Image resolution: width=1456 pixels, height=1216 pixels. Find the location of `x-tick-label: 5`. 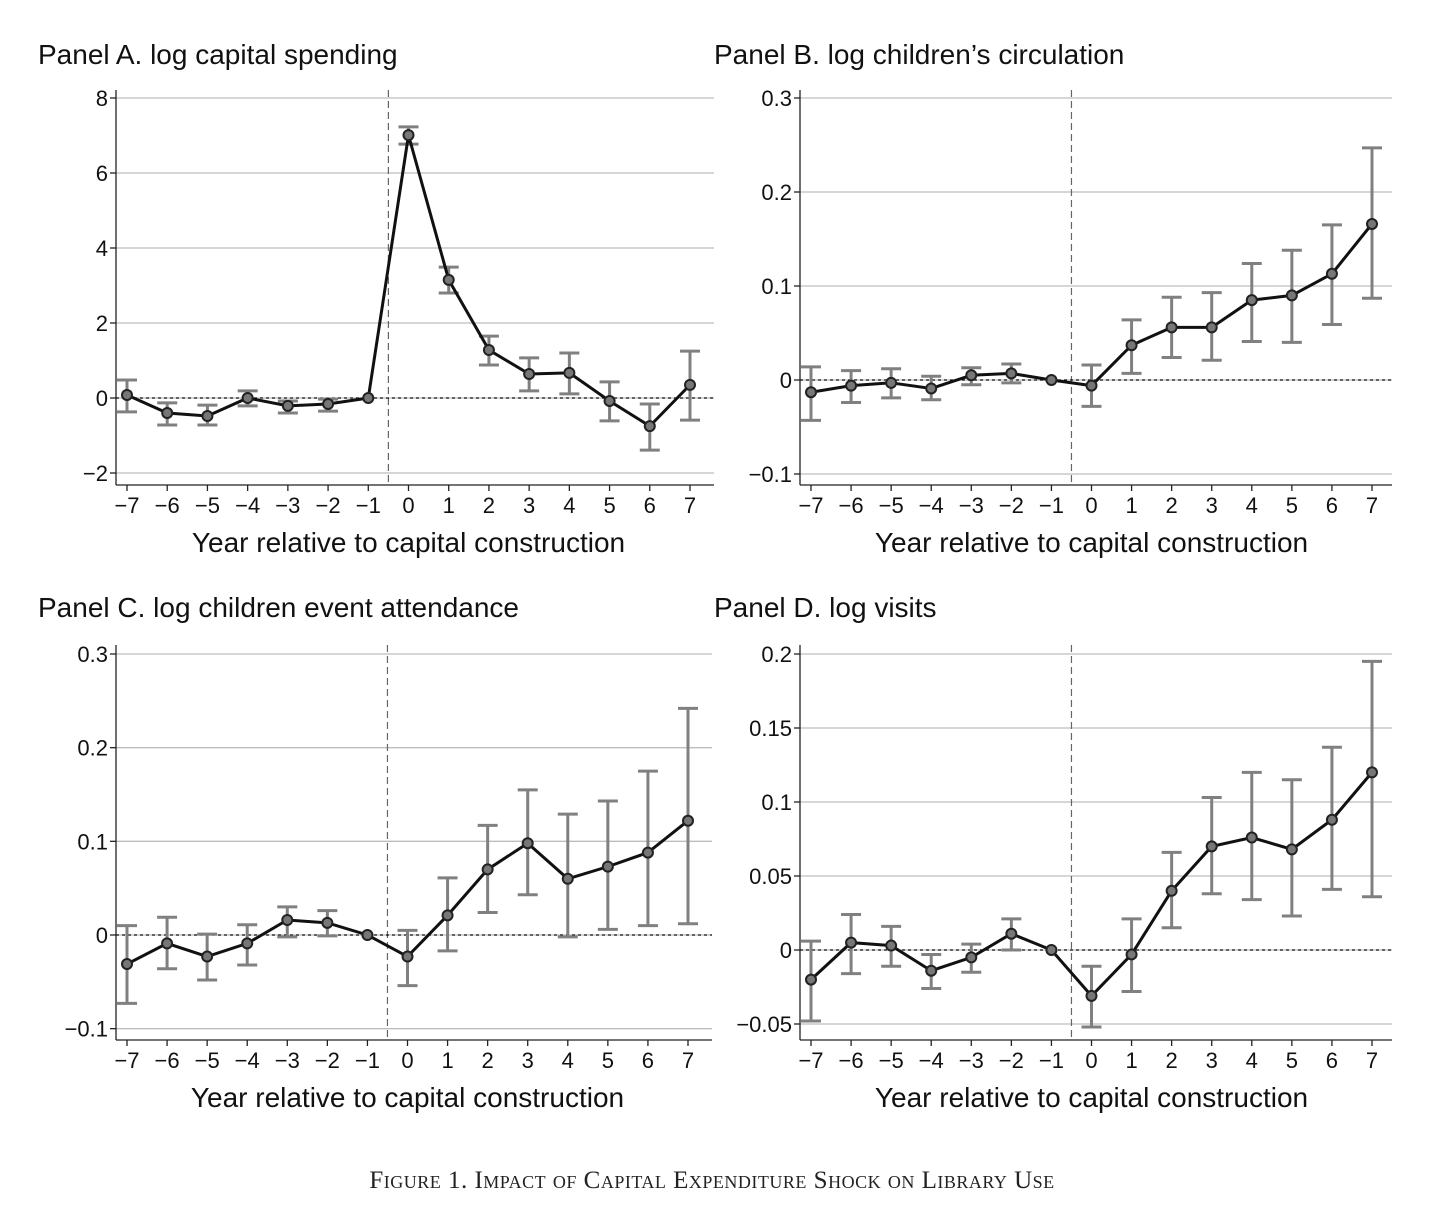

x-tick-label: 5 is located at coordinates (608, 1060).